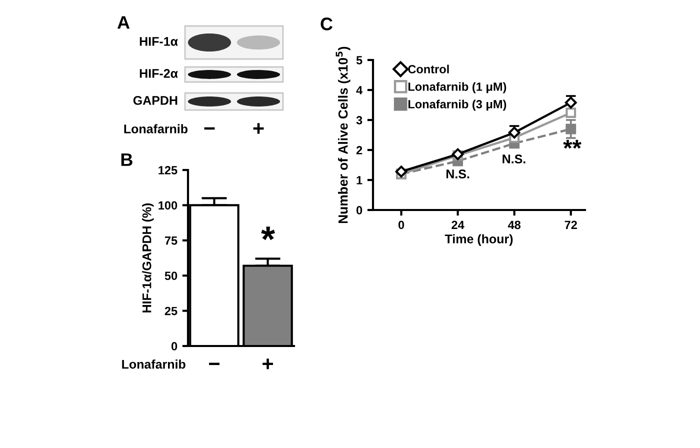 The width and height of the screenshot is (700, 448). What do you see at coordinates (155, 100) in the screenshot?
I see `category-label: GAPDH` at bounding box center [155, 100].